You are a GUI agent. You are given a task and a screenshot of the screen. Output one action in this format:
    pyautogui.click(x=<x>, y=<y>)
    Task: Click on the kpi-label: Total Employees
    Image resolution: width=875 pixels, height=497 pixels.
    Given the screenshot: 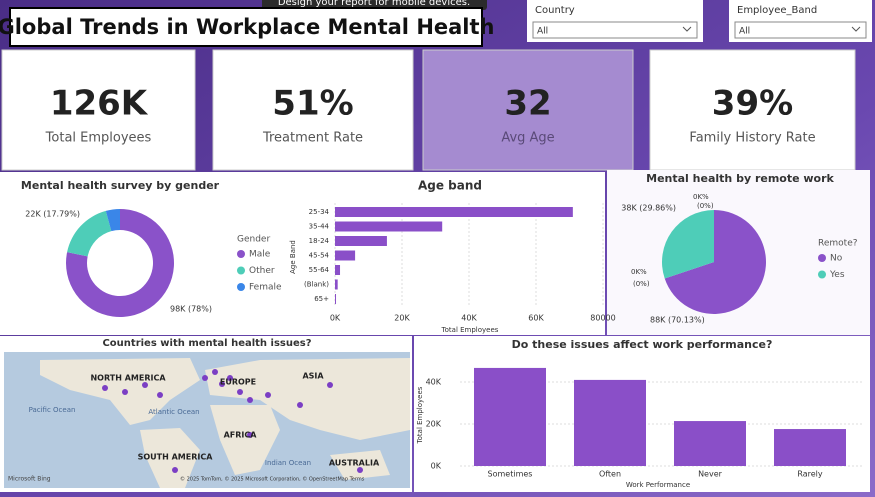 What is the action you would take?
    pyautogui.click(x=98, y=138)
    